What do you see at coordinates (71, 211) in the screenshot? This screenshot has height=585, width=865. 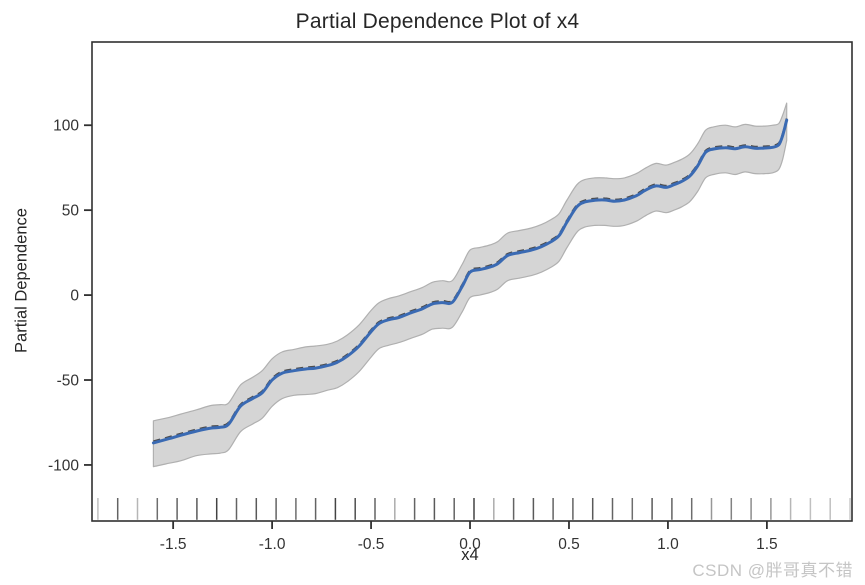 I see `y-tick-label: 50` at bounding box center [71, 211].